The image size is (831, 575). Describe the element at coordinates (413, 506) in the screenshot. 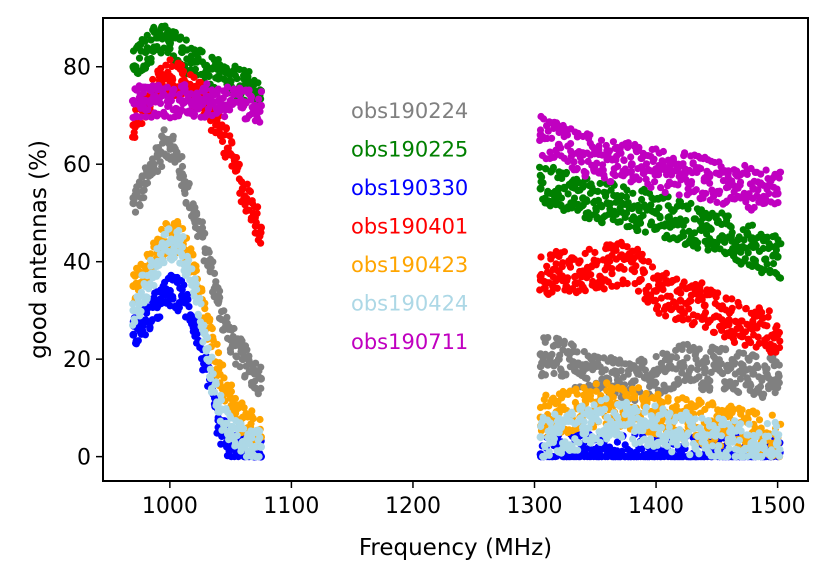

I see `x-tick-label: 1200` at that location.